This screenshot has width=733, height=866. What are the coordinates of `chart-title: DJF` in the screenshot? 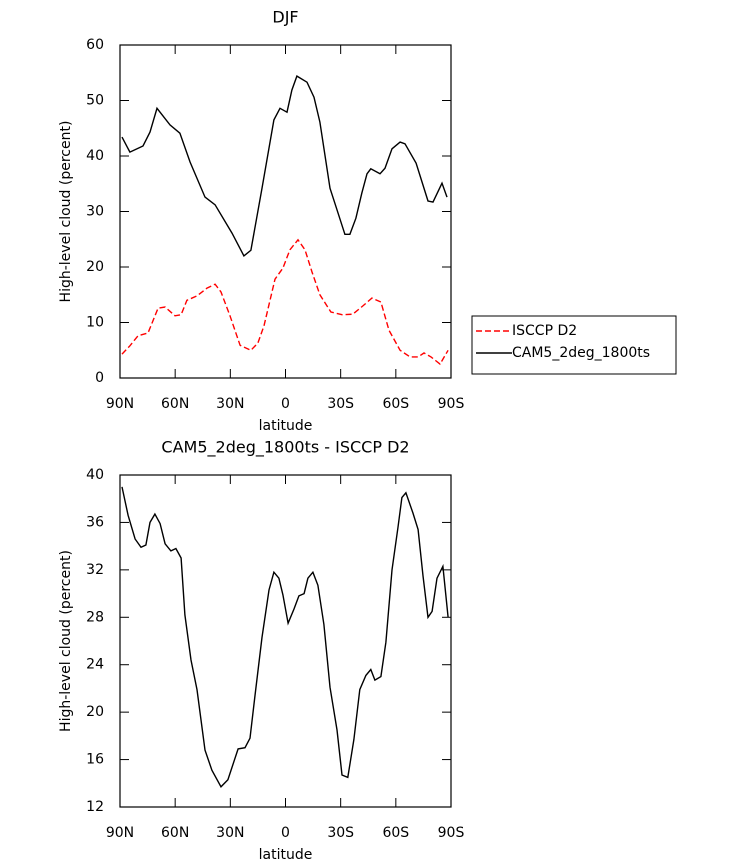 It's located at (285, 17).